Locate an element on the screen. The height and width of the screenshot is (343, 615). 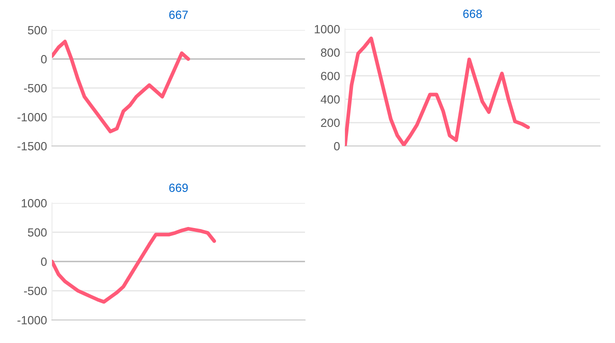
y-tick-label: 600 is located at coordinates (330, 76).